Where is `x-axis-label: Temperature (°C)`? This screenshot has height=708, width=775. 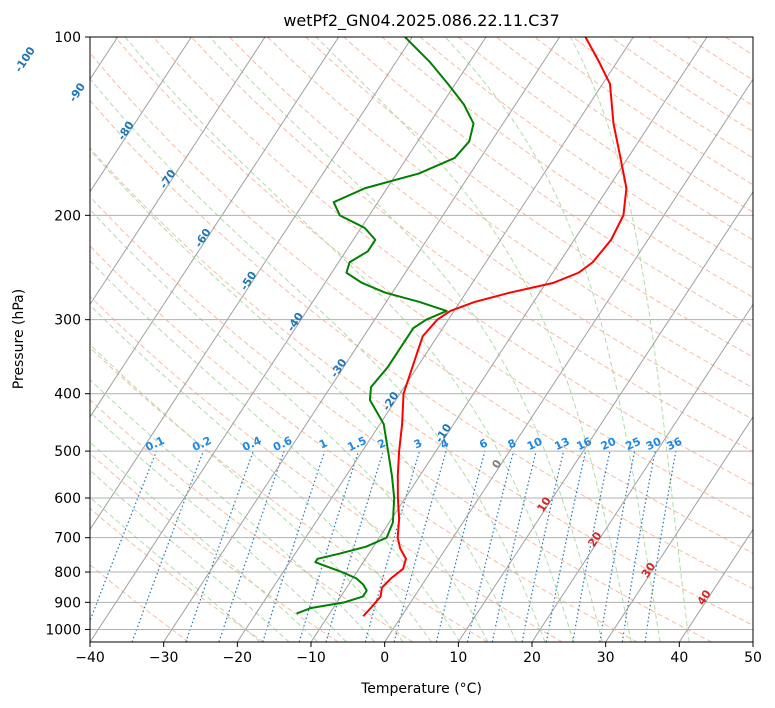 x-axis-label: Temperature (°C) is located at coordinates (421, 689).